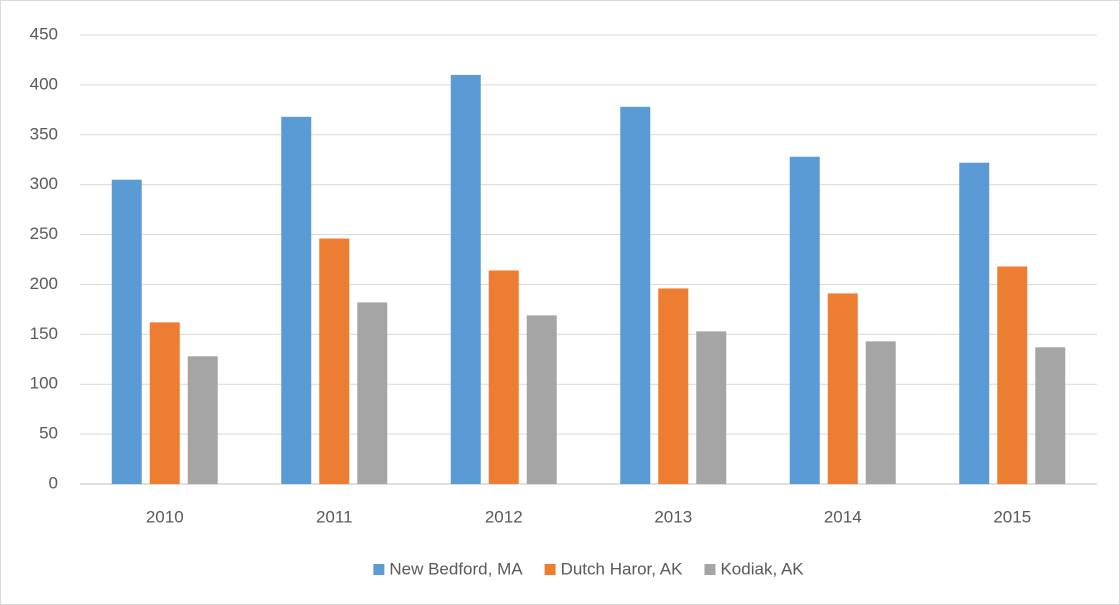 The height and width of the screenshot is (605, 1120). What do you see at coordinates (44, 383) in the screenshot?
I see `y-tick-label: 100` at bounding box center [44, 383].